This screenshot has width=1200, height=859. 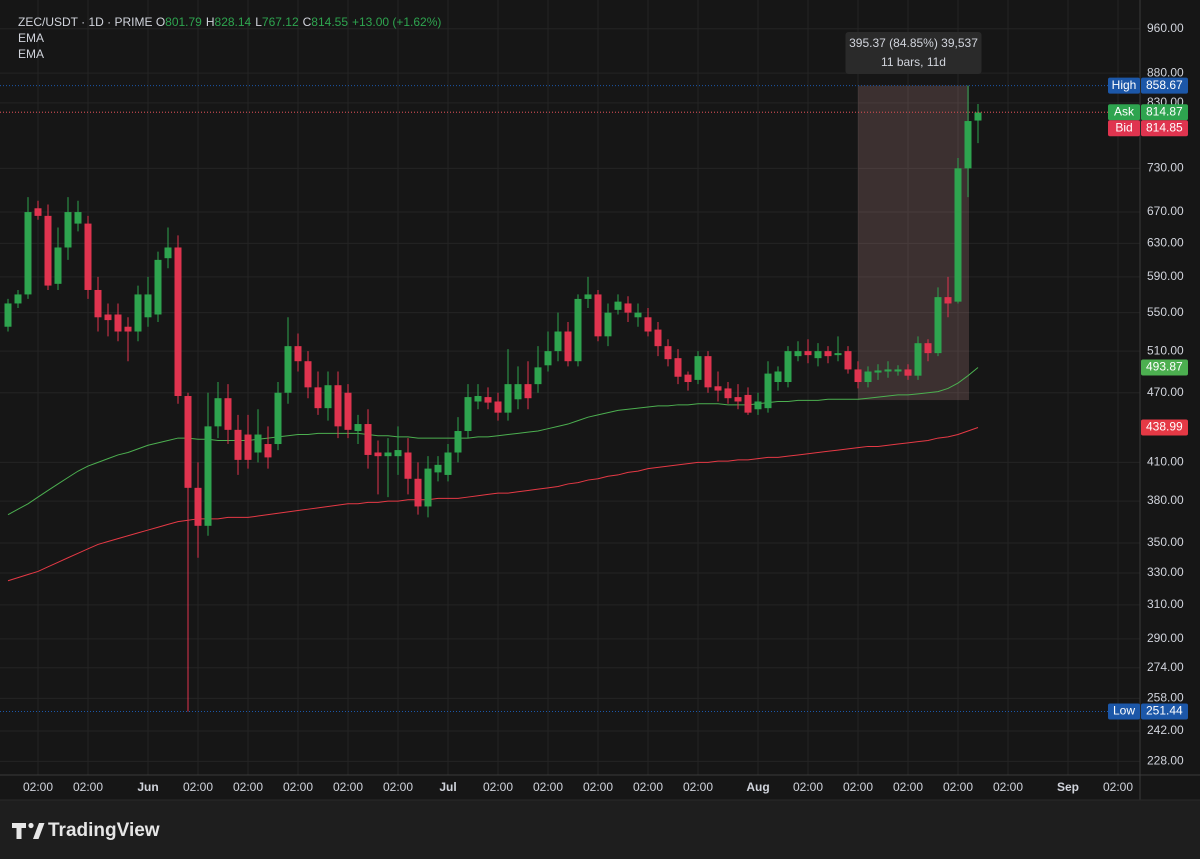 What do you see at coordinates (1165, 243) in the screenshot?
I see `y-tick-label: 630.00` at bounding box center [1165, 243].